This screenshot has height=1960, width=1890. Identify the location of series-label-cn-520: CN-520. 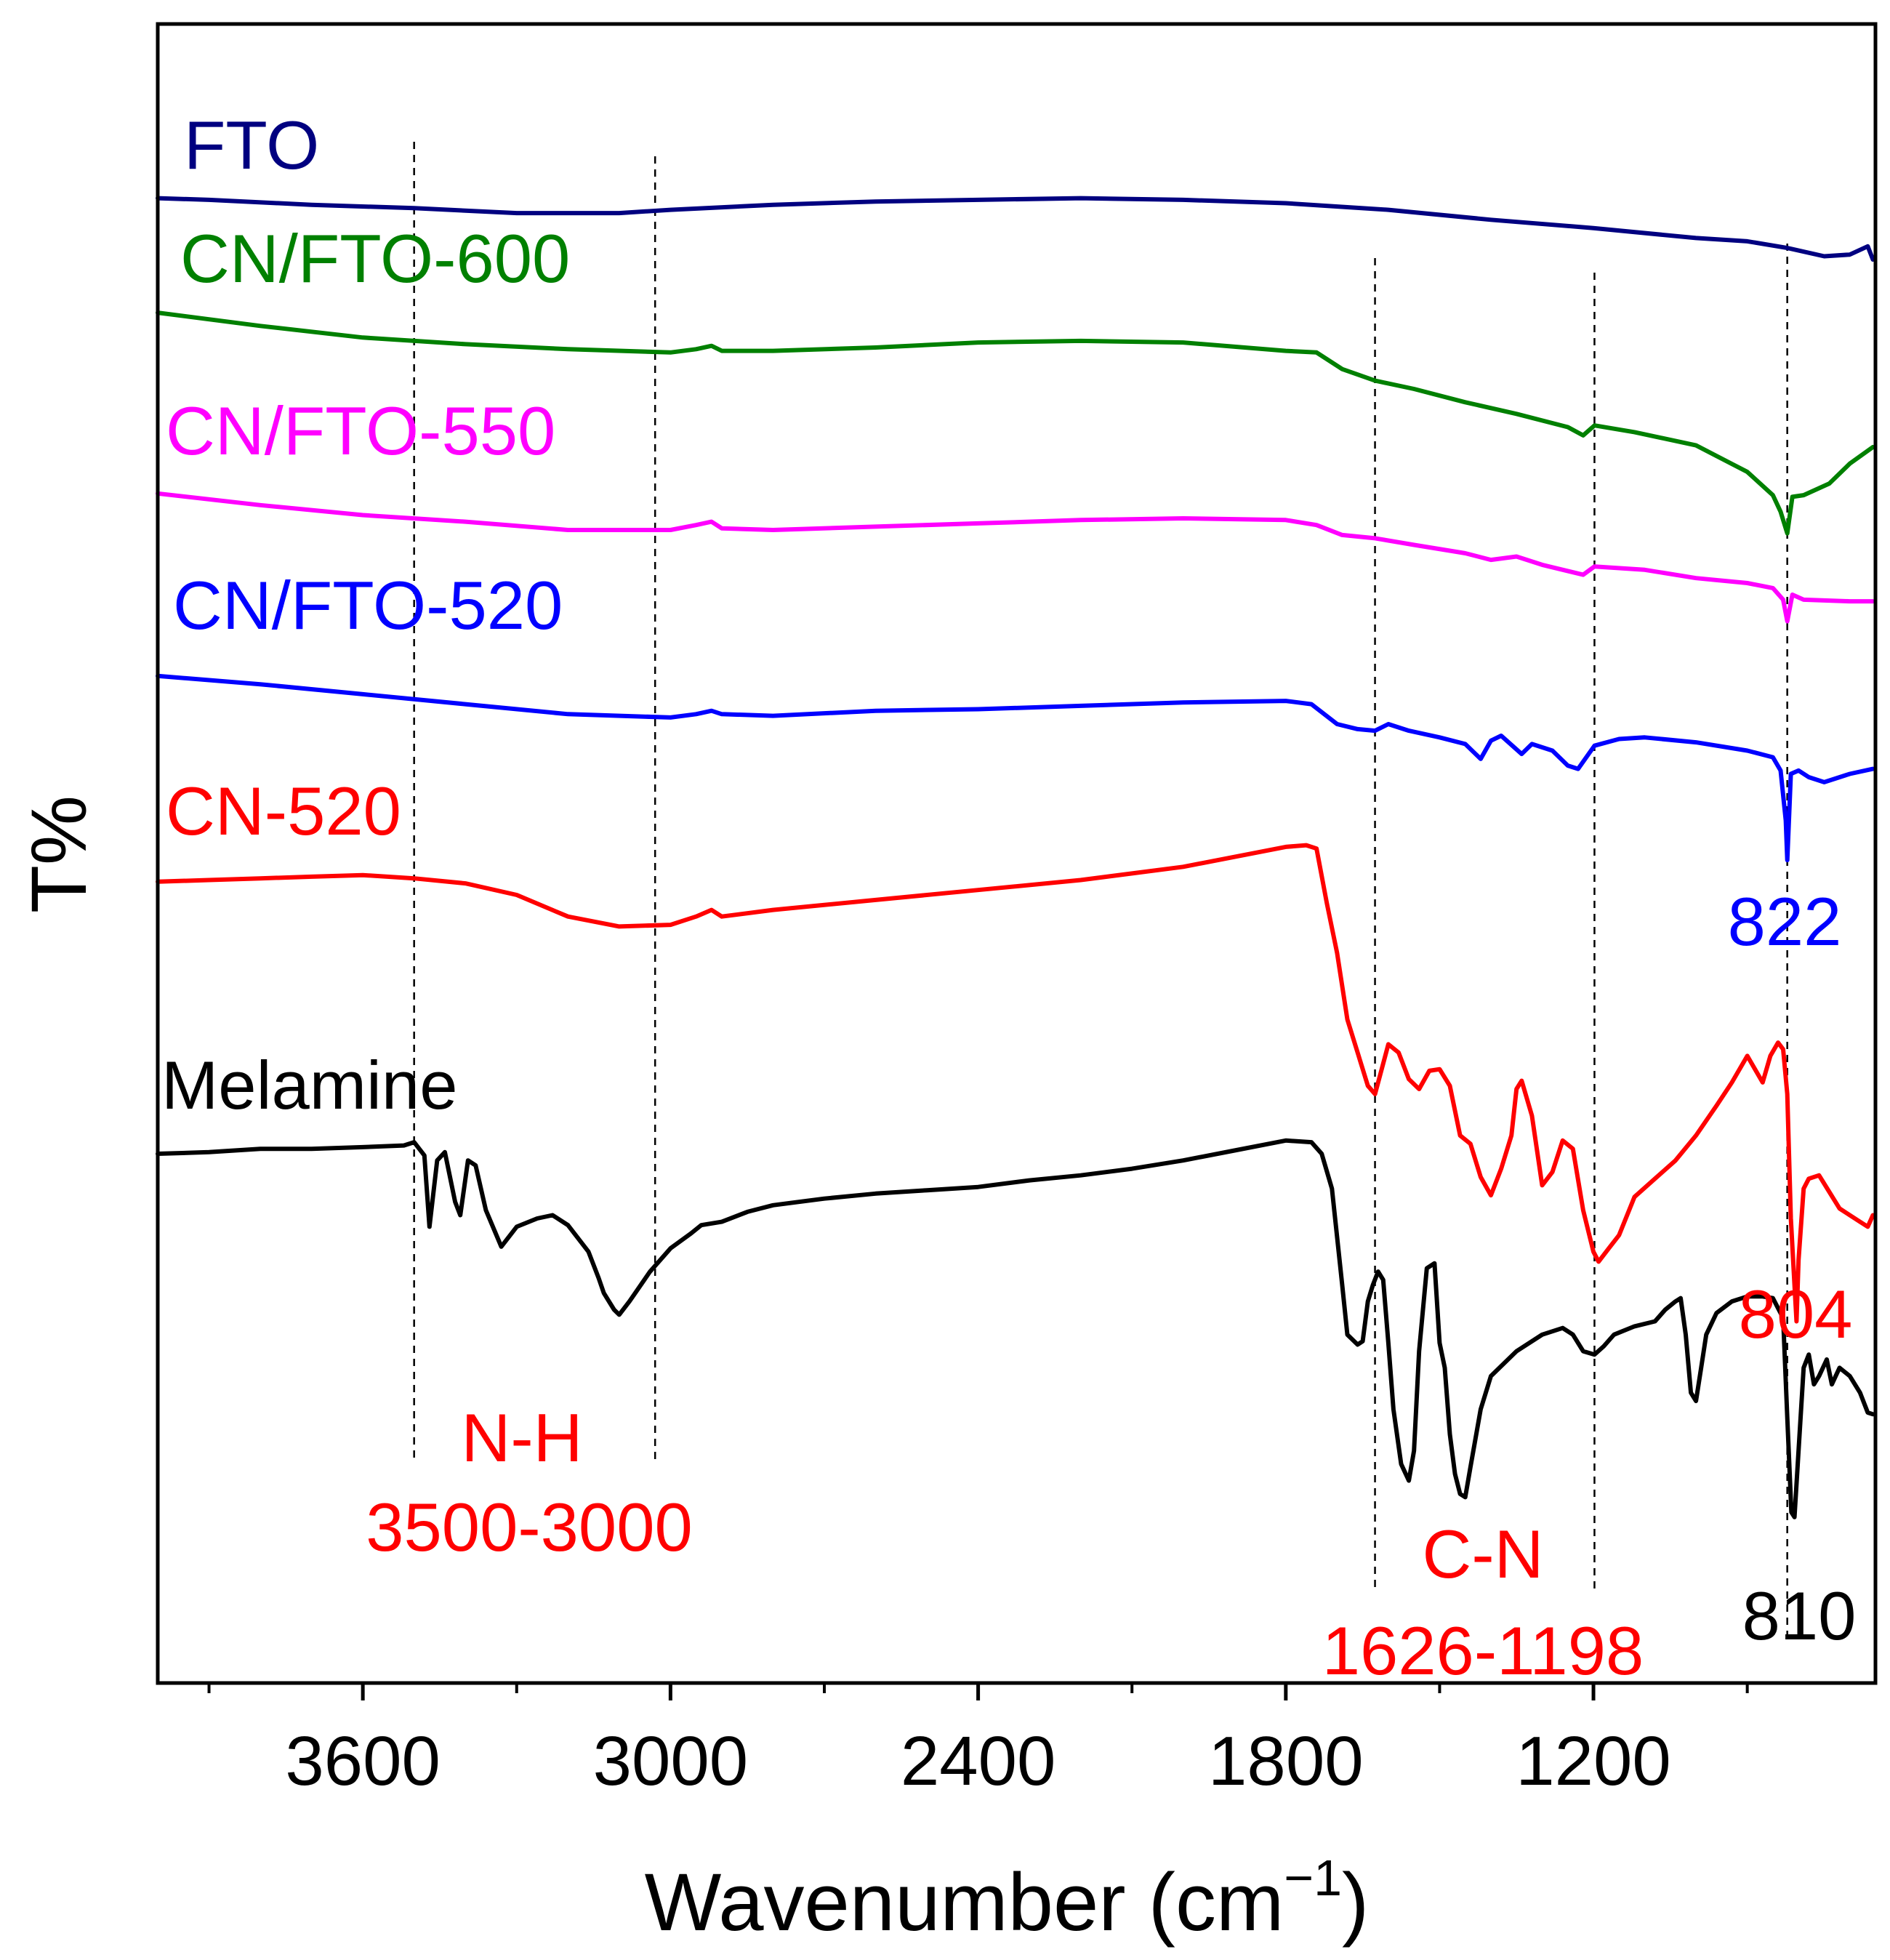
(283, 811).